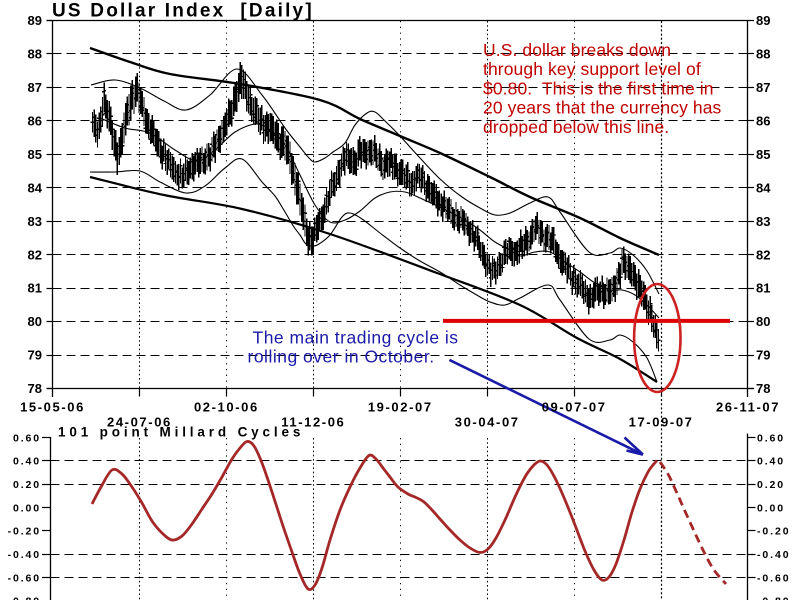 This screenshot has width=800, height=600. I want to click on svg-text: 02-10-06, so click(226, 407).